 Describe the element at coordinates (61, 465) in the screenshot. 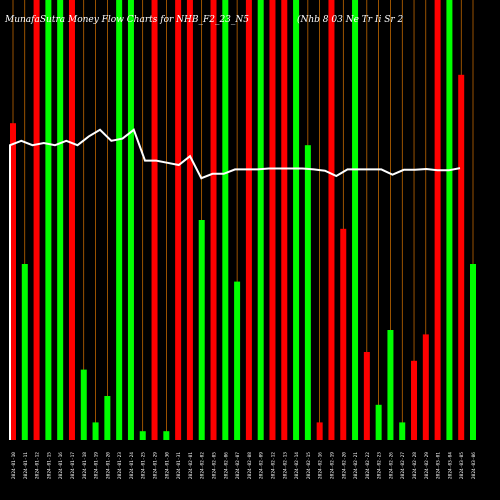

I see `date-label: 2024-01-16` at that location.